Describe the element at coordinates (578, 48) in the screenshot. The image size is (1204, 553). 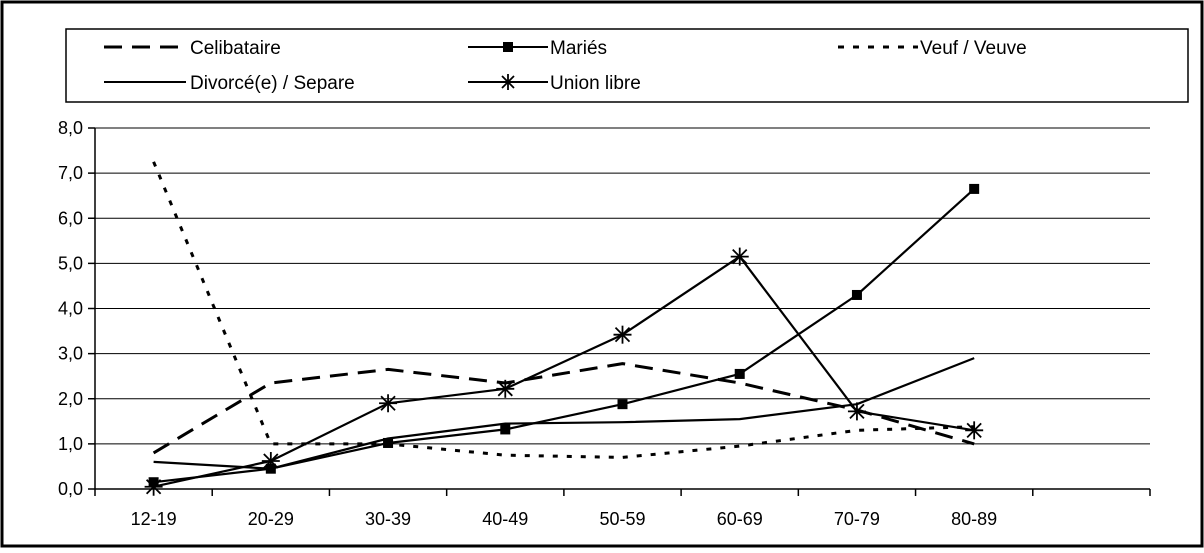
I see `legend-label-maries: Mariés` at that location.